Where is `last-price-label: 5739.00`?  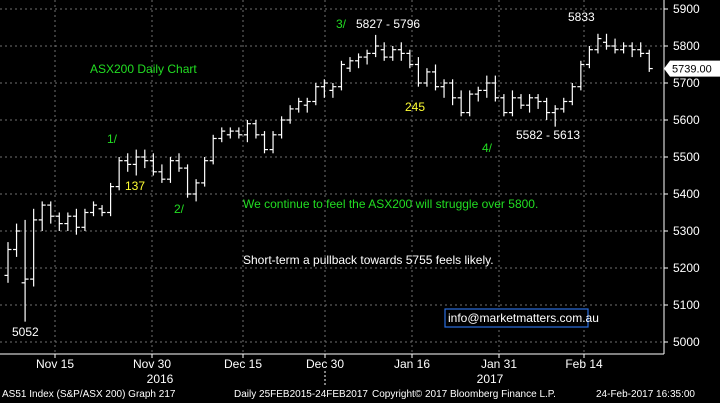
last-price-label: 5739.00 is located at coordinates (692, 70).